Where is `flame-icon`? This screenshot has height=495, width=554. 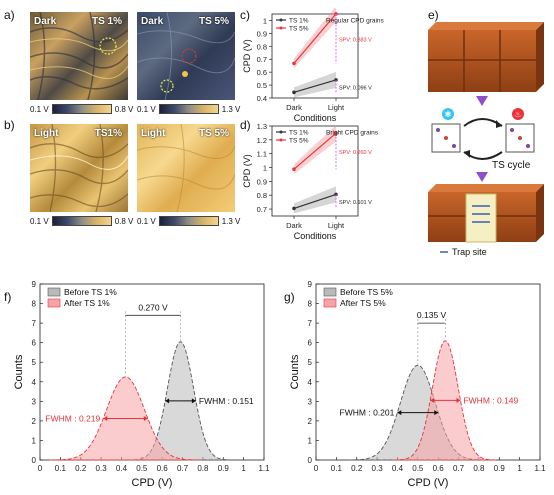
flame-icon is located at coordinates (518, 114).